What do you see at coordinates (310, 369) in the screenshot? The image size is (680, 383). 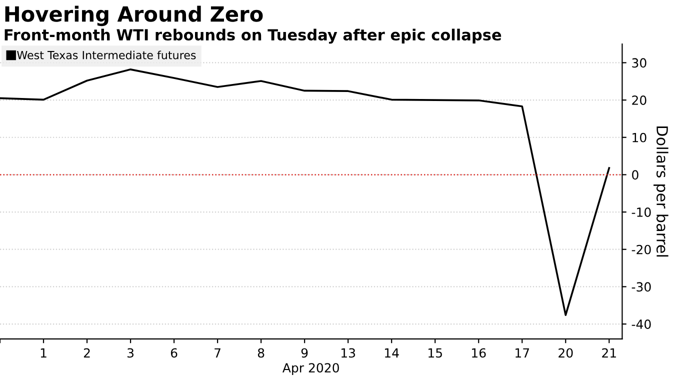 I see `x-axis-title: Apr 2020` at bounding box center [310, 369].